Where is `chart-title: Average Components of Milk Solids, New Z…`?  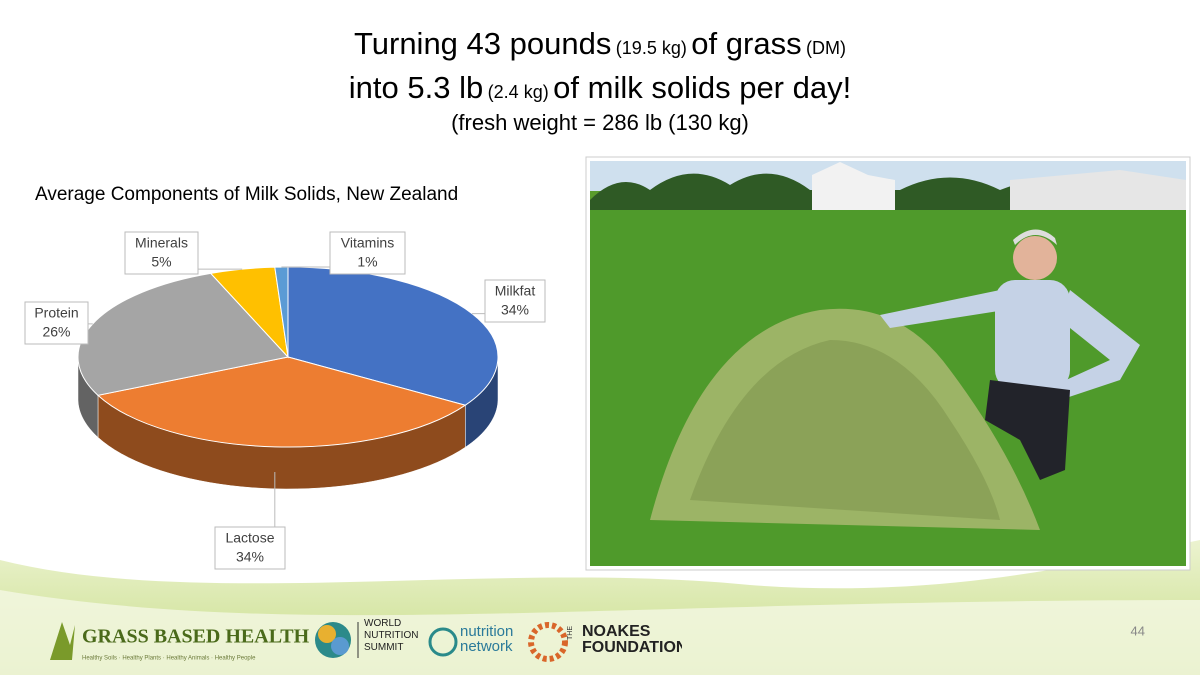
chart-title: Average Components of Milk Solids, New Z… is located at coordinates (246, 194).